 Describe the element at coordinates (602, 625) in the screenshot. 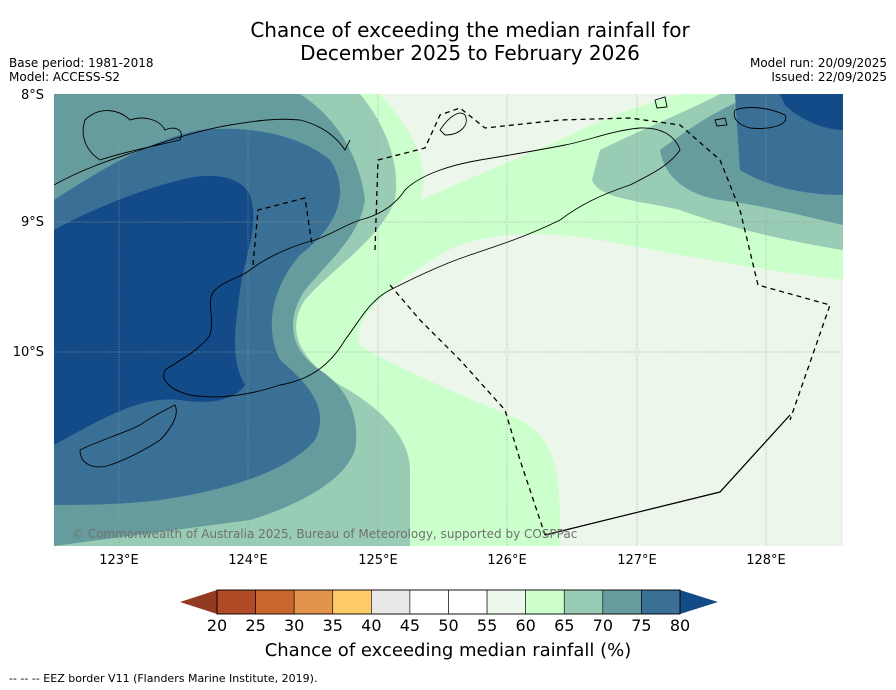

I see `colorbar-tick-70: 70` at that location.